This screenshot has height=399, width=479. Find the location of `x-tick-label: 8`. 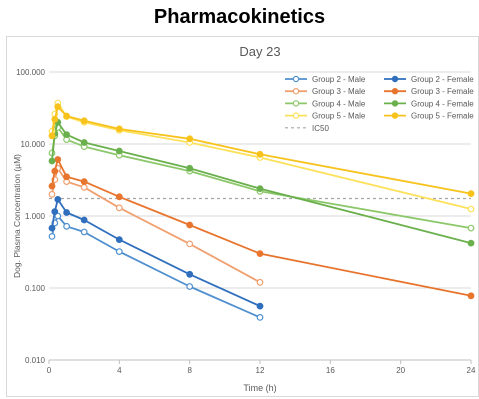

x-tick-label: 8 is located at coordinates (189, 370).